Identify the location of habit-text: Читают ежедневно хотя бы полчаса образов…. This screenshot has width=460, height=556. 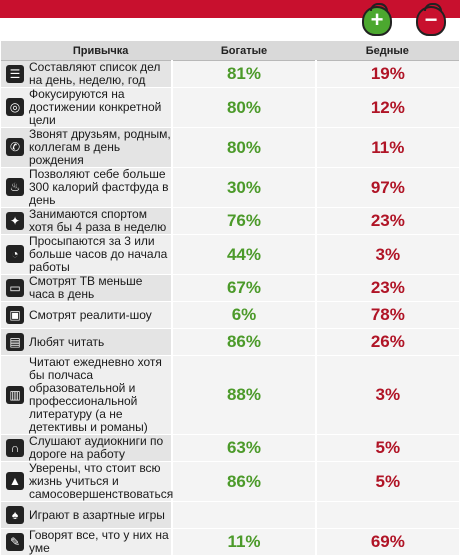
(101, 395).